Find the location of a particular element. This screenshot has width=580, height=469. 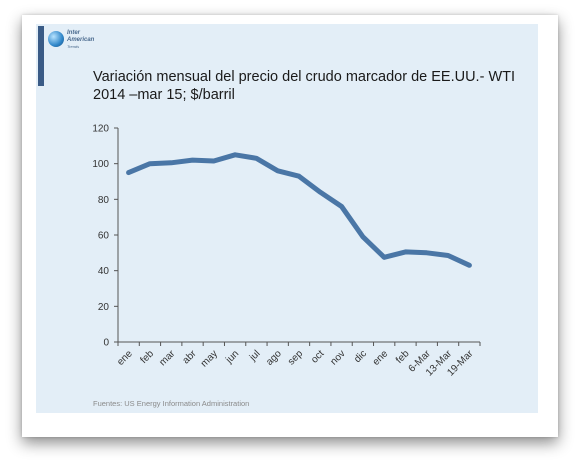

y-tick-label: 60 is located at coordinates (104, 236).